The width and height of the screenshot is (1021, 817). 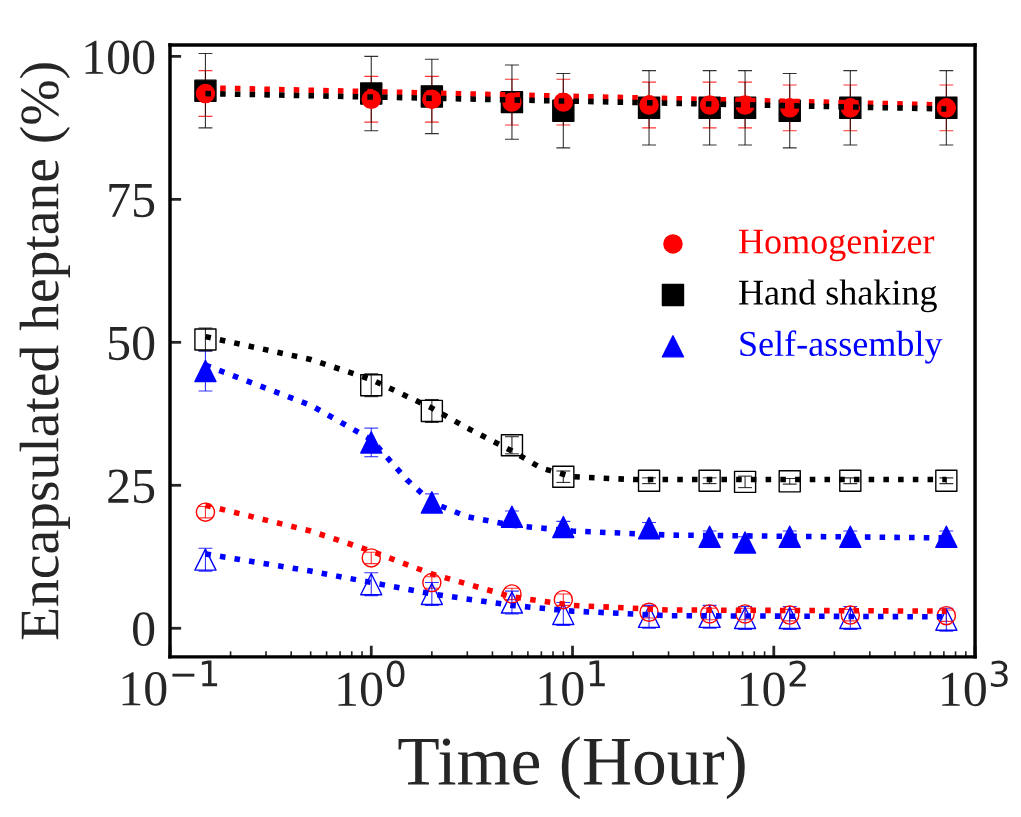 What do you see at coordinates (838, 296) in the screenshot?
I see `legend-label: Hand shaking` at bounding box center [838, 296].